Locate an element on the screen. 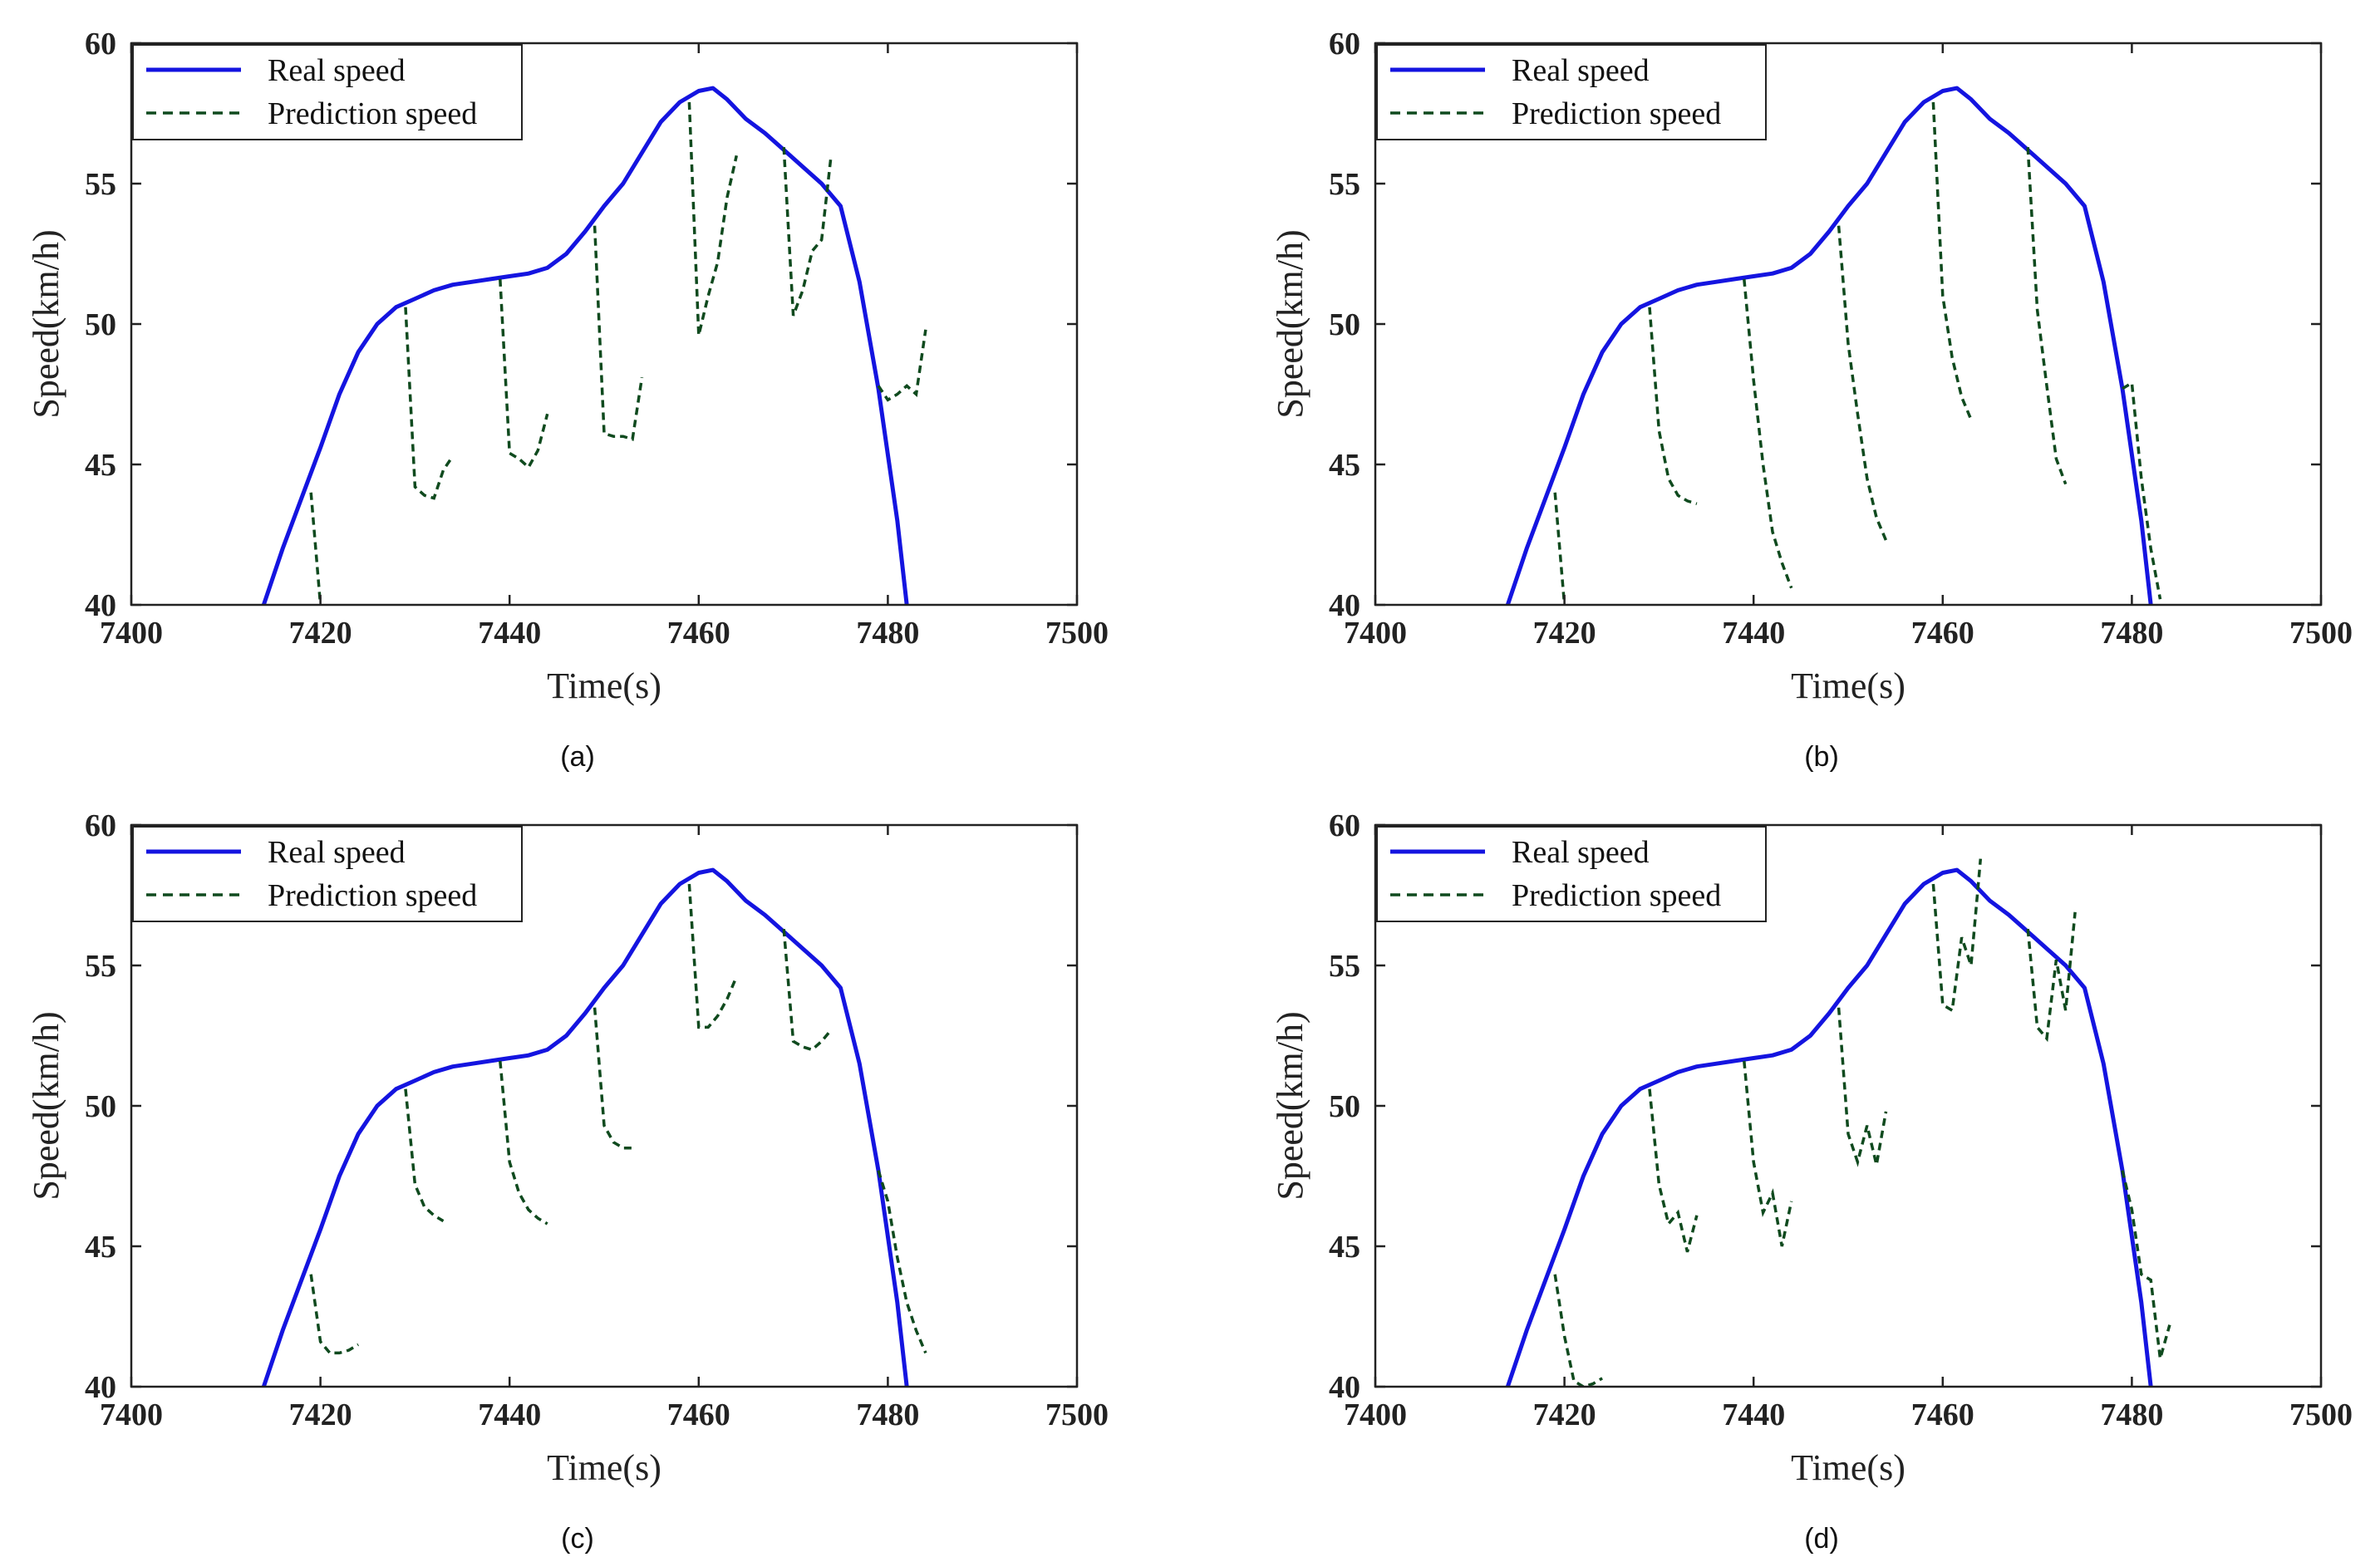 The height and width of the screenshot is (1562, 2380). panel-caption: (c) is located at coordinates (577, 1539).